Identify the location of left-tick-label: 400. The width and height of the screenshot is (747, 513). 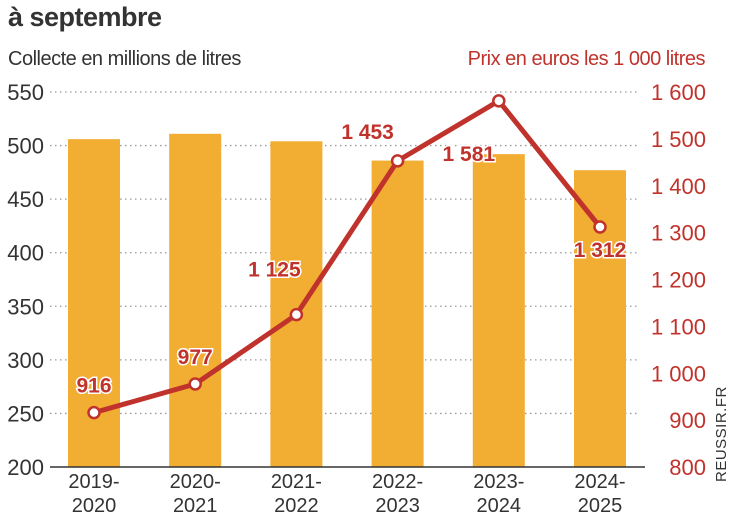
(25, 253).